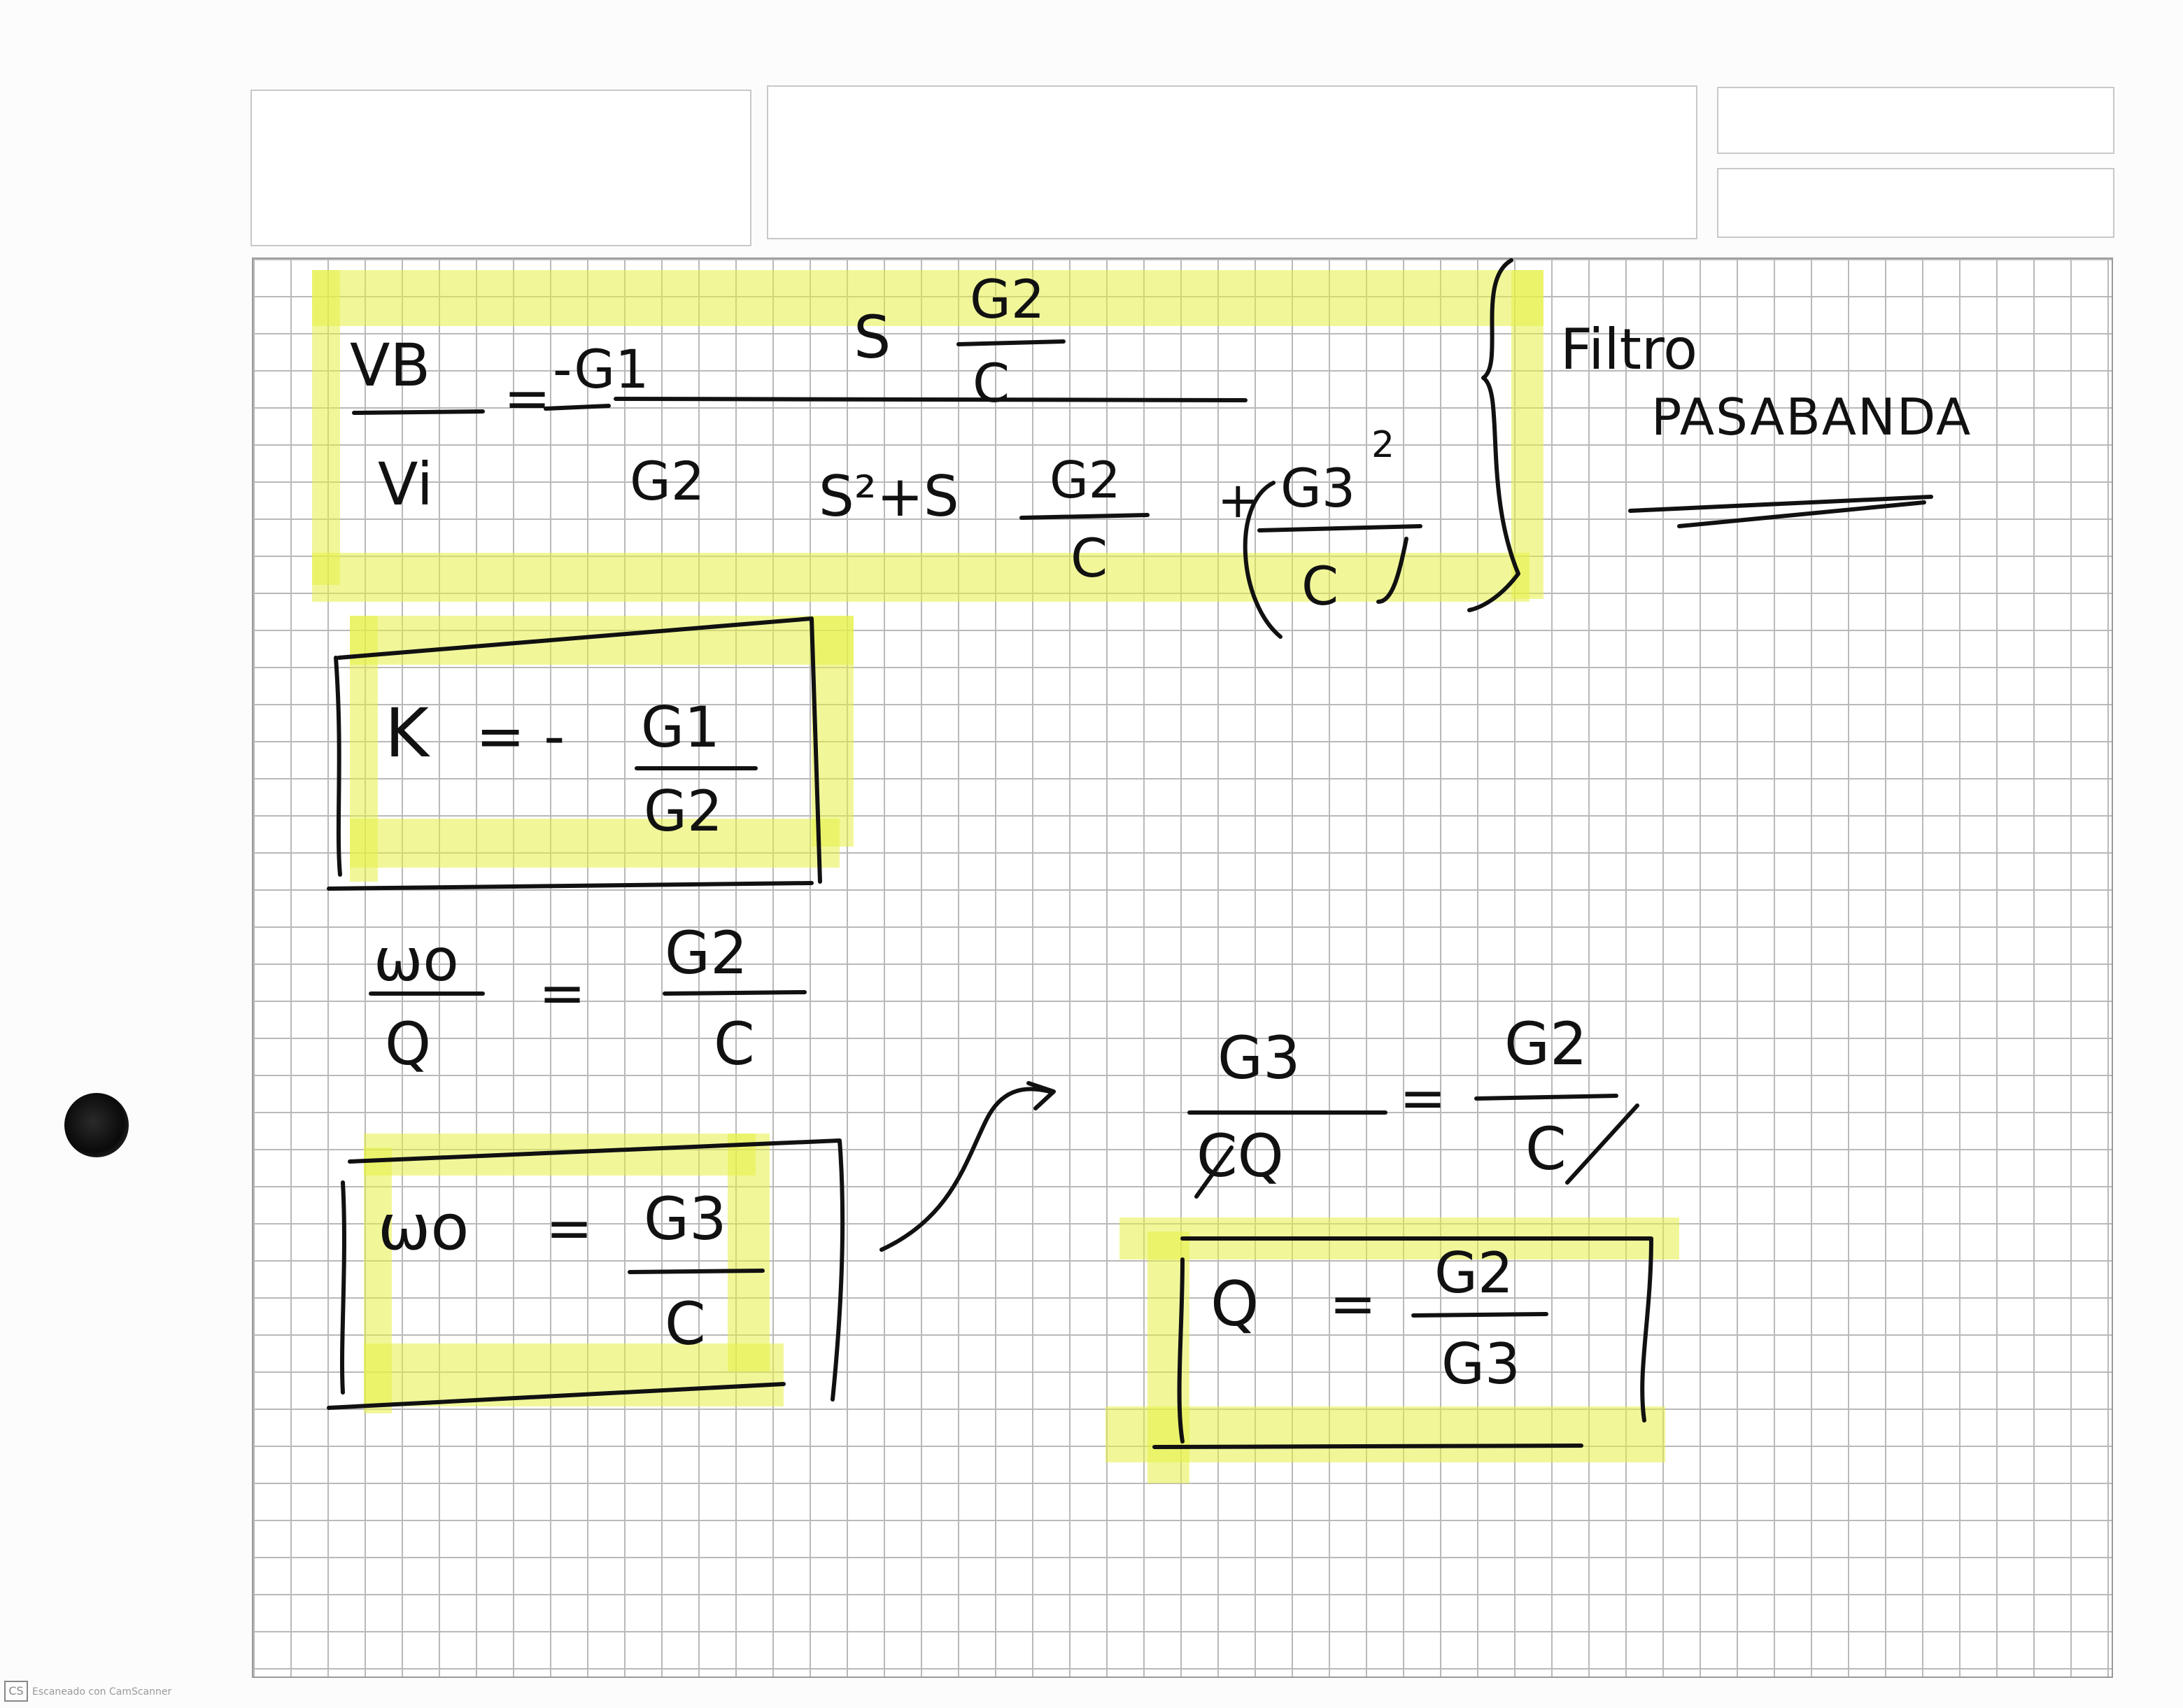 The height and width of the screenshot is (1708, 2183). I want to click on scanner-watermark: Escaneado con CamScanner, so click(102, 1692).